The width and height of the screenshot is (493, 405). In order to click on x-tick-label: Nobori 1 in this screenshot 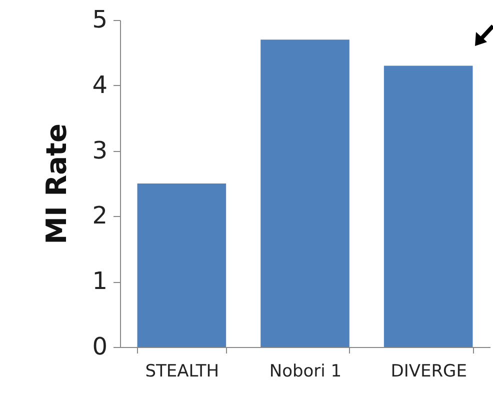, I will do `click(305, 372)`.